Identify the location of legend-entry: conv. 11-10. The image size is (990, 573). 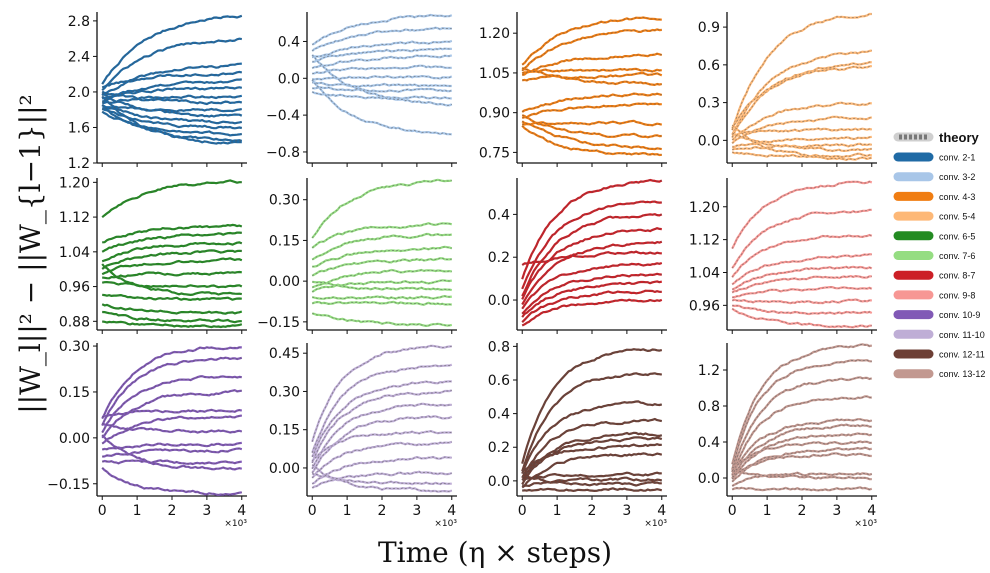
(939, 334).